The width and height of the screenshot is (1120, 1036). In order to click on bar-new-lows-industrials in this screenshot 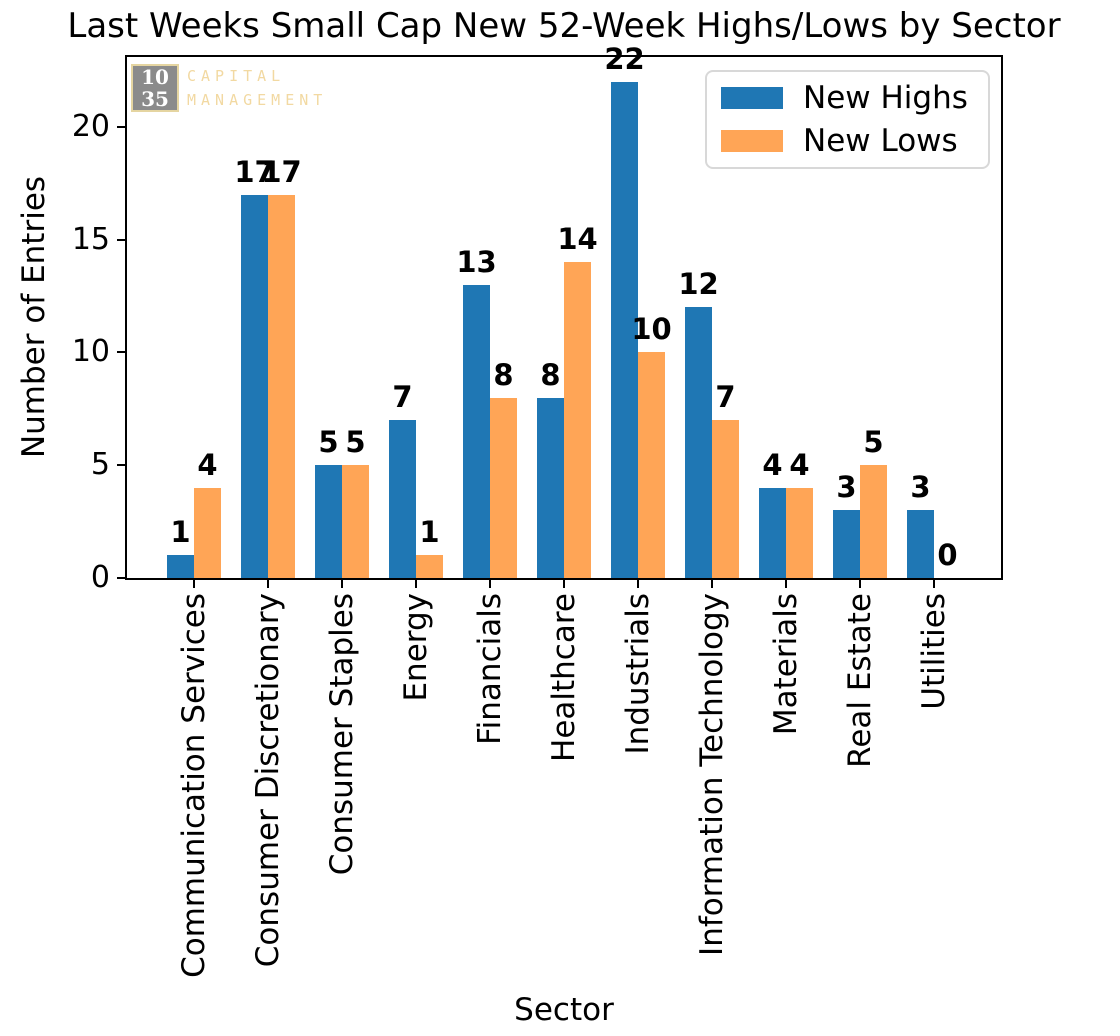, I will do `click(651, 465)`.